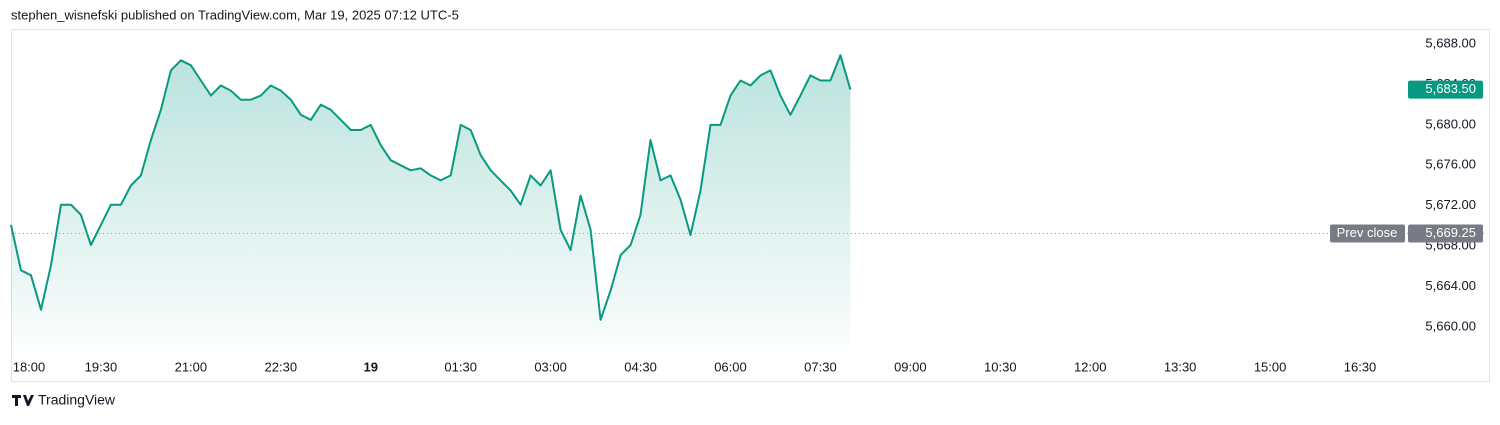 This screenshot has width=1500, height=425. Describe the element at coordinates (1450, 43) in the screenshot. I see `y-tick-label: 5,688.00` at that location.